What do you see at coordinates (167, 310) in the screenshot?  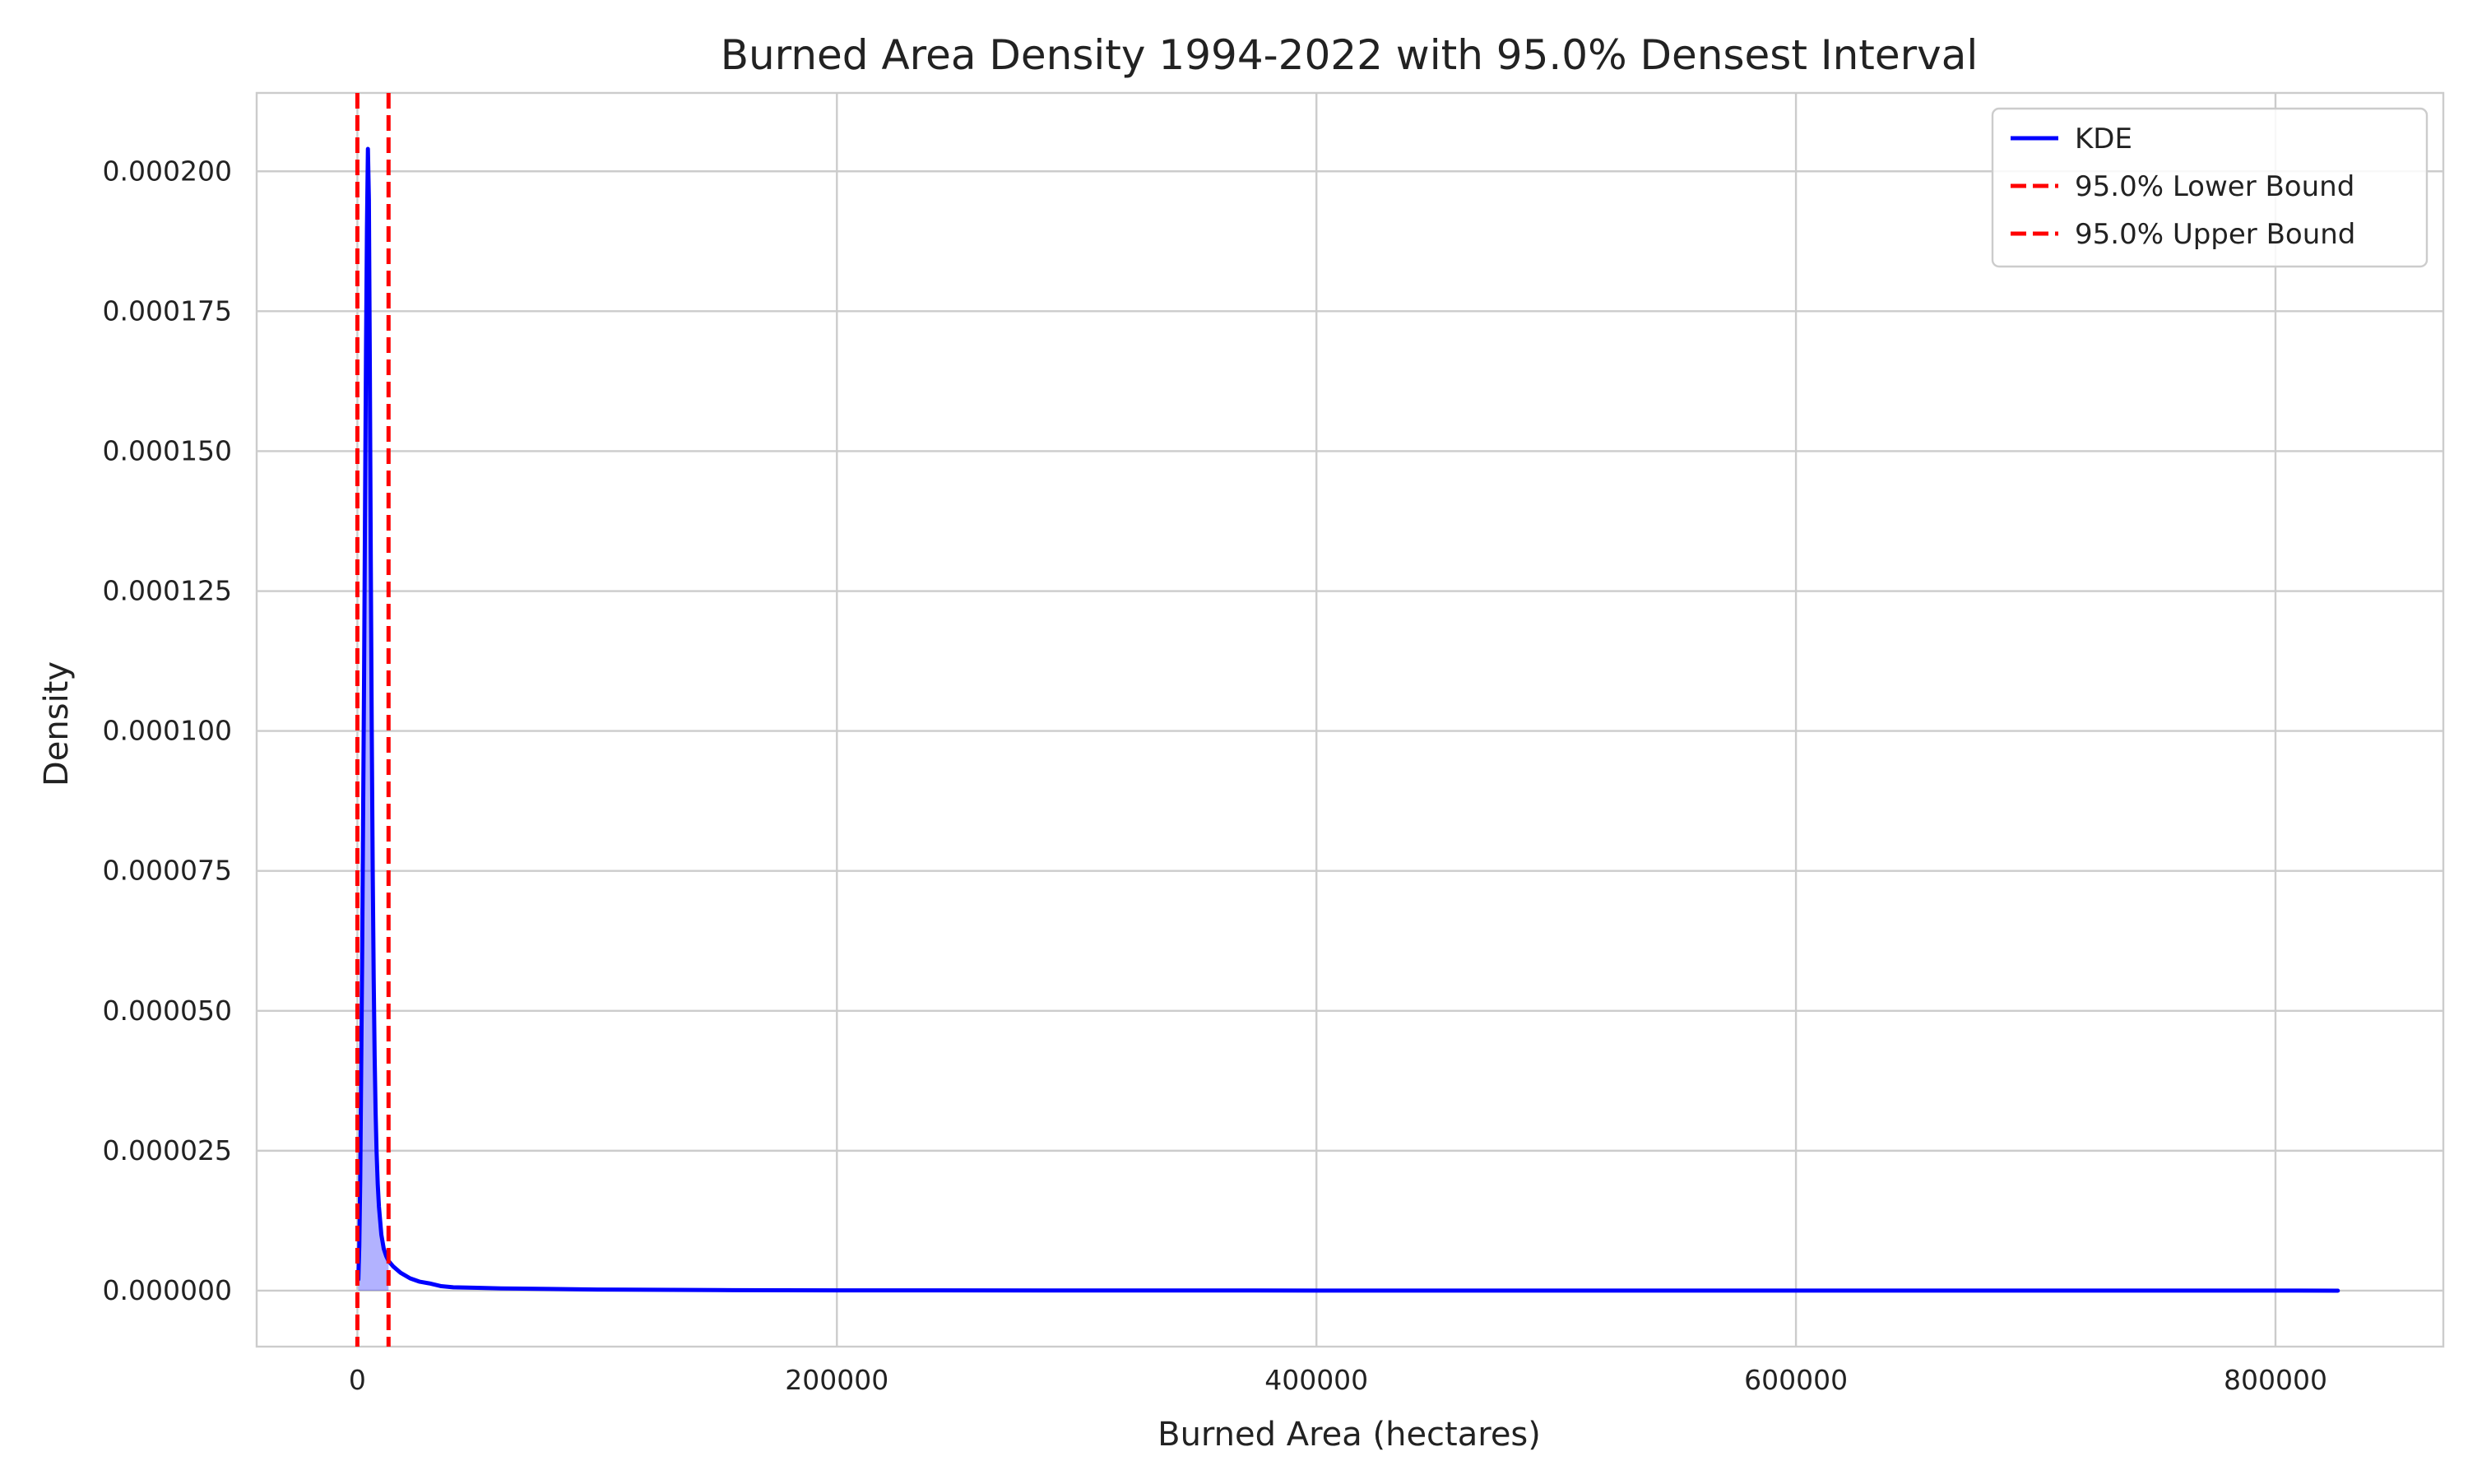 I see `y-tick-label-7: 0.000175` at bounding box center [167, 310].